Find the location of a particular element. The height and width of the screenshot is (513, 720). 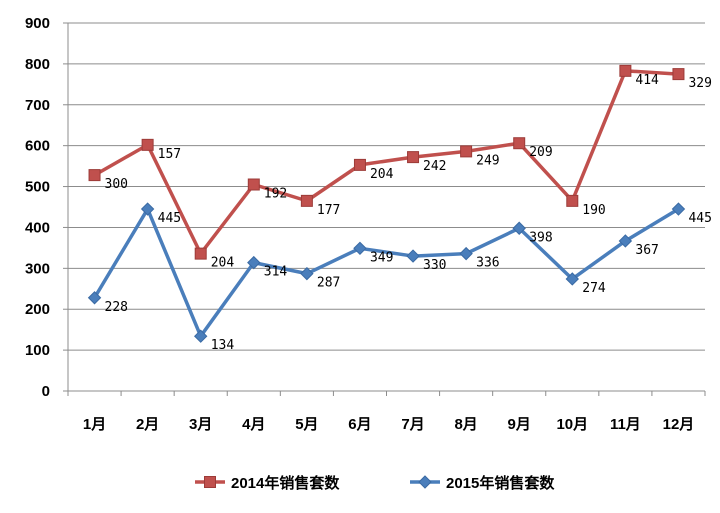

x-tick-label: 9月 is located at coordinates (519, 424).